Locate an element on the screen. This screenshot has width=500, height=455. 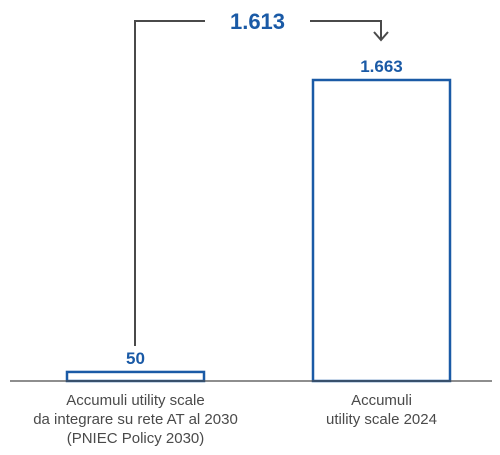
category-label-2: Accumuli utility scale 2024 is located at coordinates (381, 410).